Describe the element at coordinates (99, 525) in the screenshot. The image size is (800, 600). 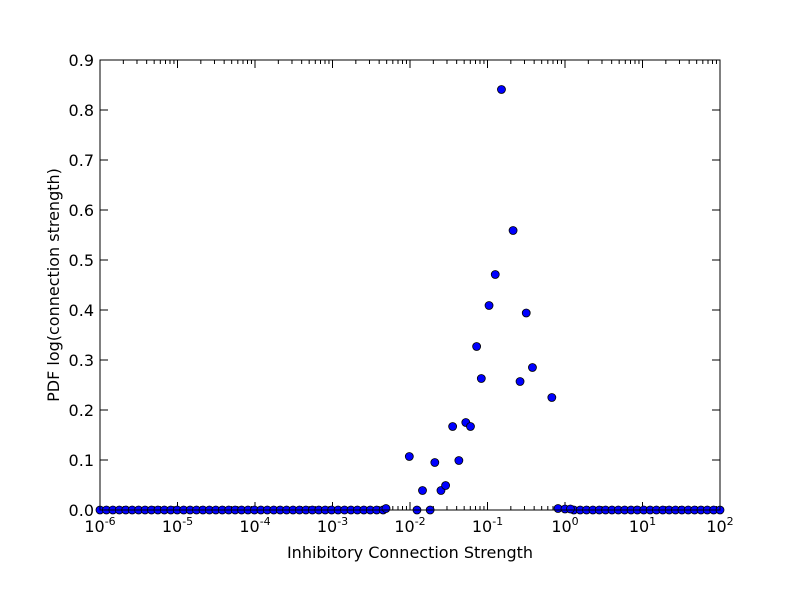
I see `x-tick-label: 10⁻⁶` at that location.